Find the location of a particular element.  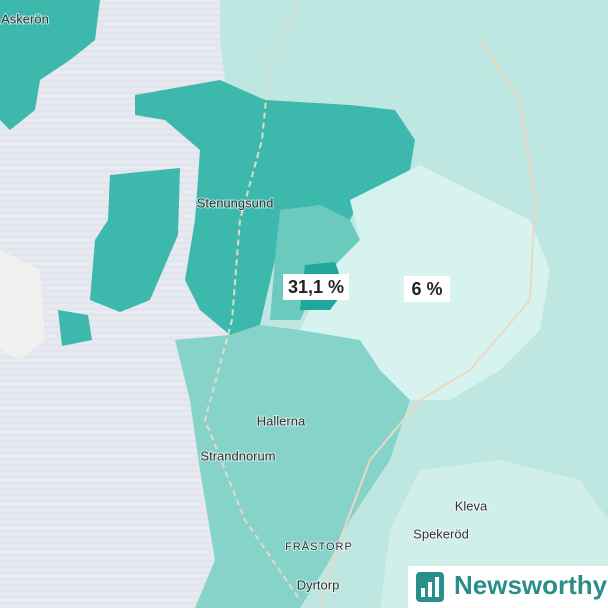

place-label: Stenungsund is located at coordinates (235, 202).